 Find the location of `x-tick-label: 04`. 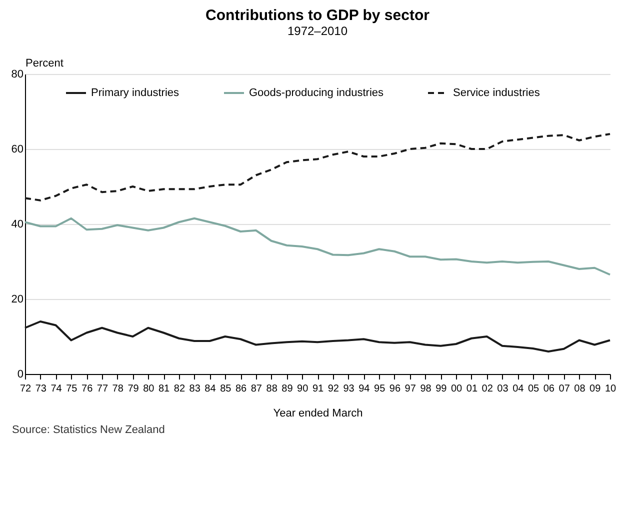

x-tick-label: 04 is located at coordinates (518, 389).